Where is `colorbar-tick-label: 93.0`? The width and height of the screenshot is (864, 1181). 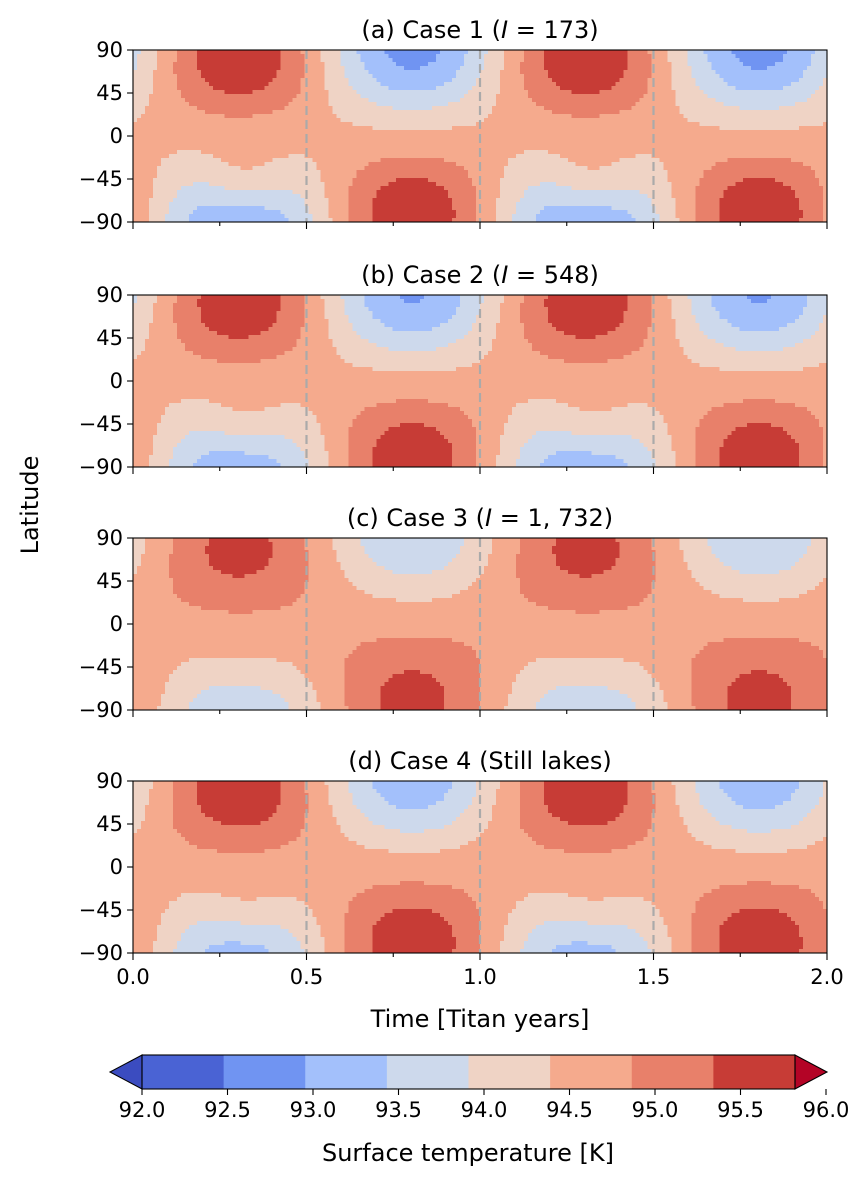 colorbar-tick-label: 93.0 is located at coordinates (313, 1110).